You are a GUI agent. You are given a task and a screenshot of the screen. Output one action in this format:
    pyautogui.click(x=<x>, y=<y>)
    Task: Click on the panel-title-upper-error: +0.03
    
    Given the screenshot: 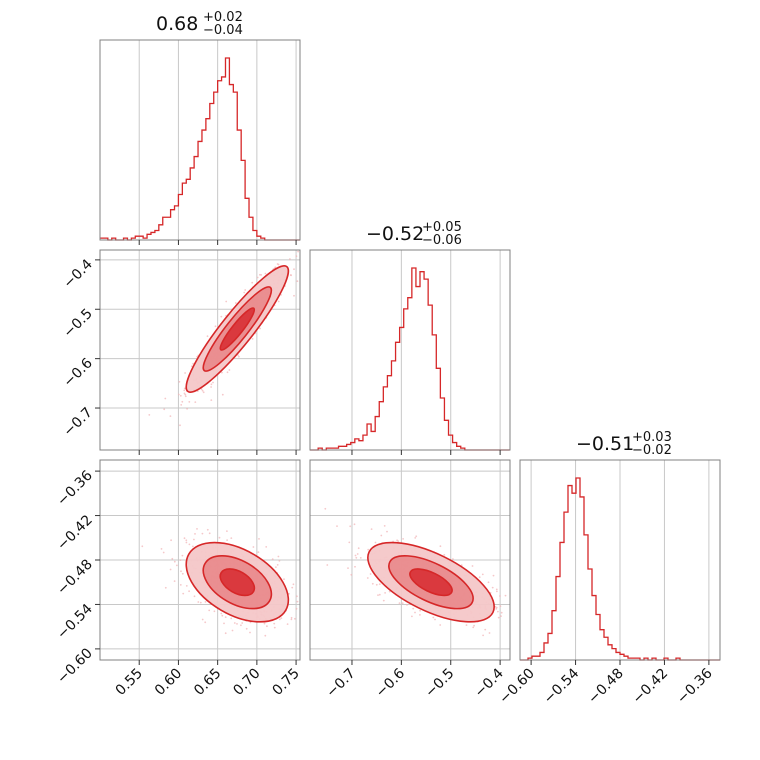 What is the action you would take?
    pyautogui.click(x=652, y=437)
    